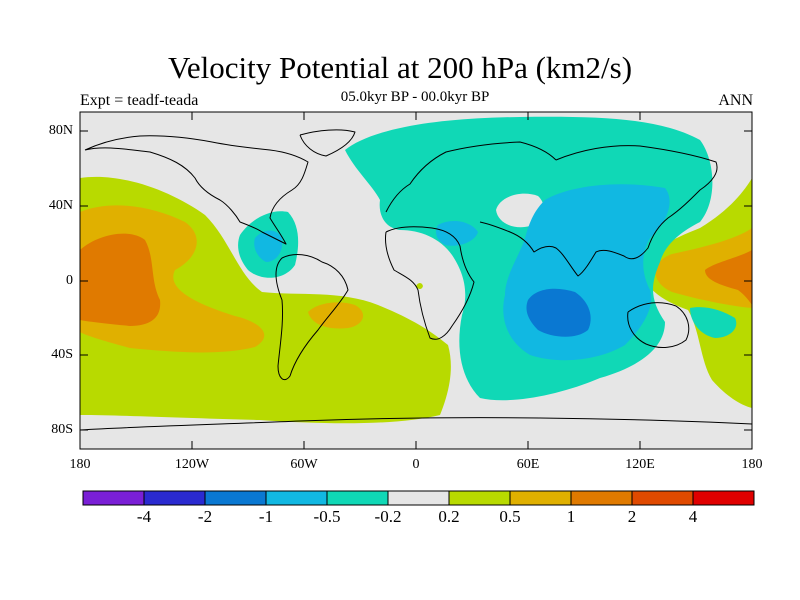  Describe the element at coordinates (400, 67) in the screenshot. I see `plot-title: Velocity Potential at 200 hPa (km2/s)` at that location.